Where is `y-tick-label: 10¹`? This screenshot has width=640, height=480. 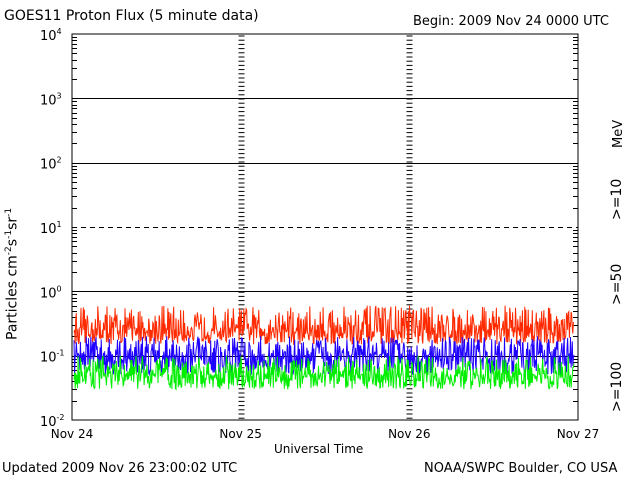
y-tick-label: 10¹ is located at coordinates (51, 228).